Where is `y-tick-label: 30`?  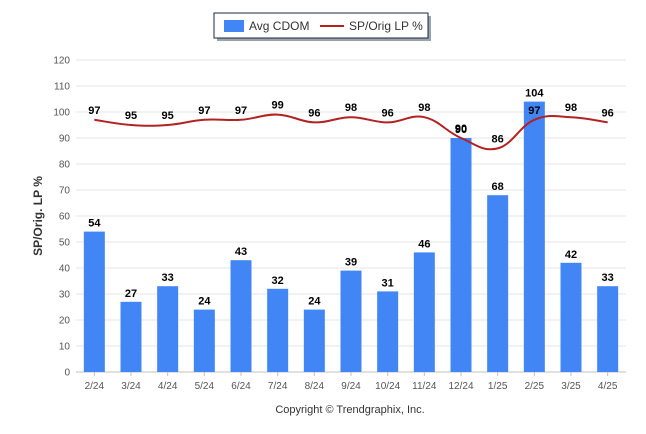 y-tick-label: 30 is located at coordinates (65, 295).